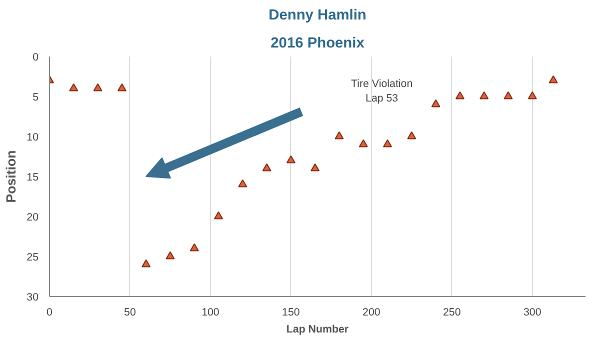  Describe the element at coordinates (452, 312) in the screenshot. I see `x-tick-label: 250` at that location.